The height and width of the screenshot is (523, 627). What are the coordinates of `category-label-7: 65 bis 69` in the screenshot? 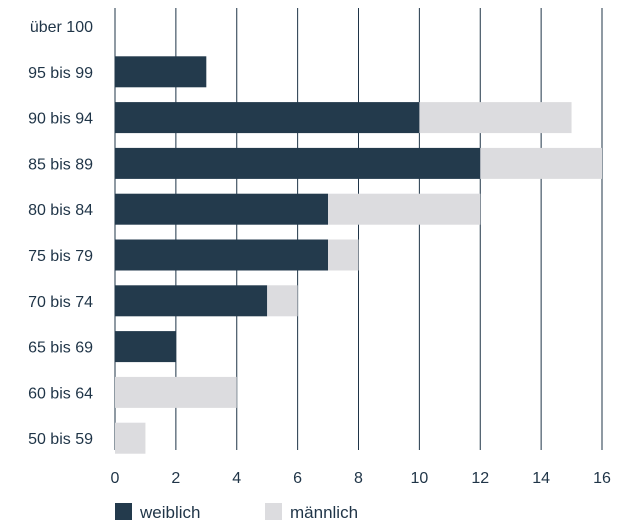 It's located at (60, 348).